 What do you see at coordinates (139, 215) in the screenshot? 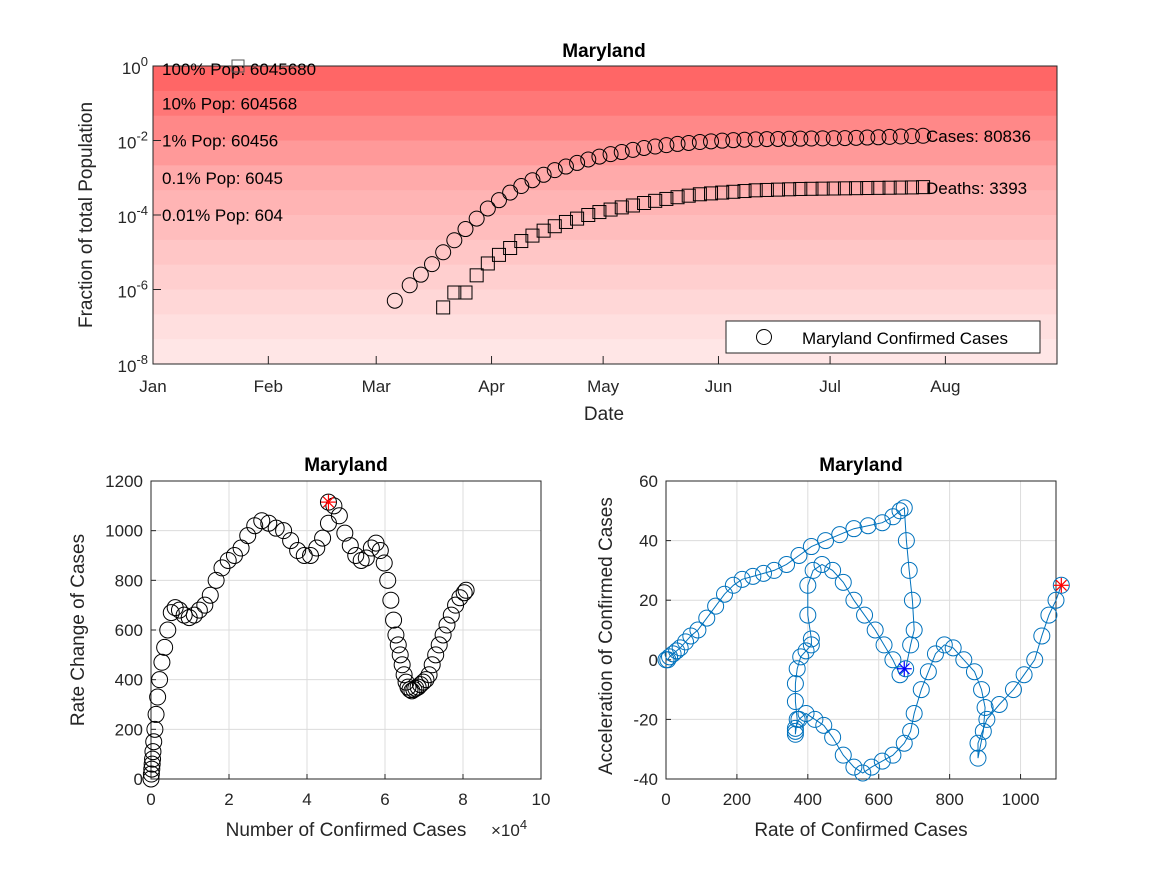
I see `top-y-ticks: 100 10-2 10-4 10-6 10-8` at bounding box center [139, 215].